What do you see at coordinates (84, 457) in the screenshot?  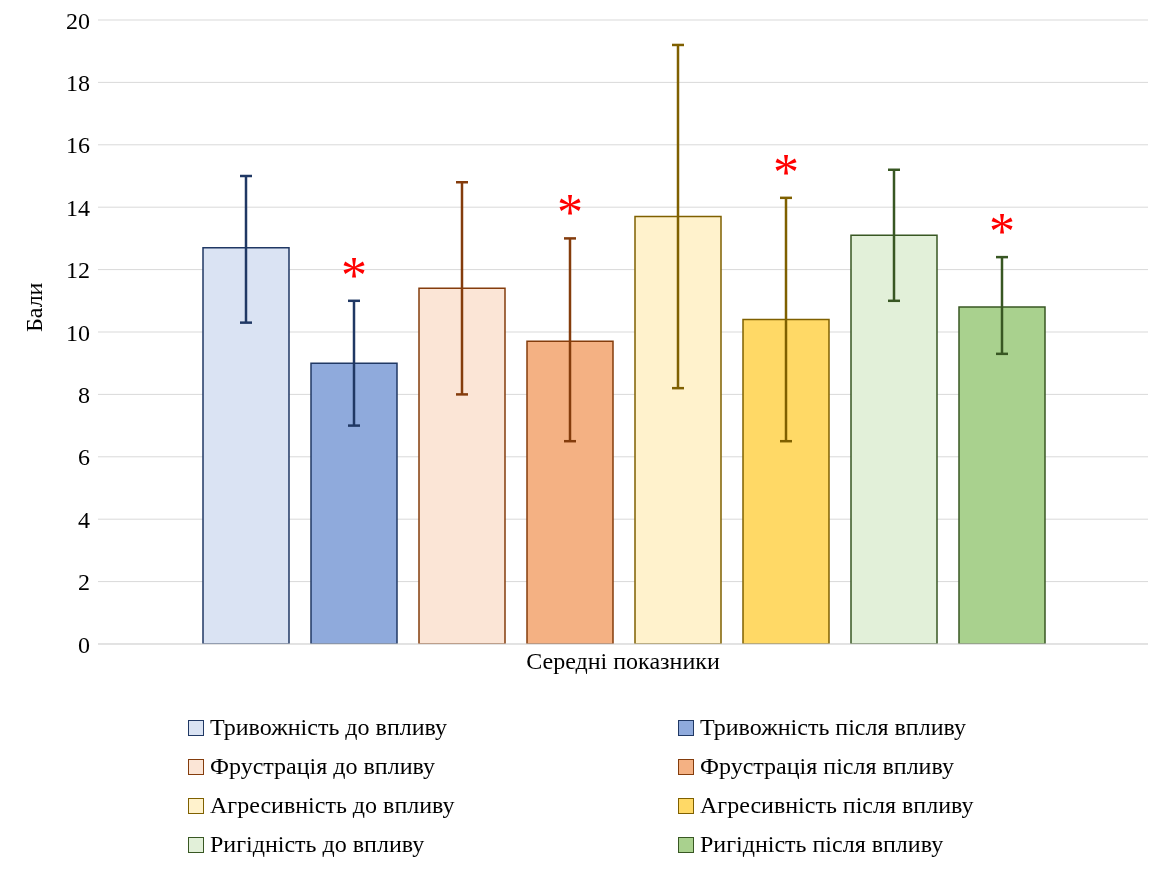 I see `y-tick-label: 6` at bounding box center [84, 457].